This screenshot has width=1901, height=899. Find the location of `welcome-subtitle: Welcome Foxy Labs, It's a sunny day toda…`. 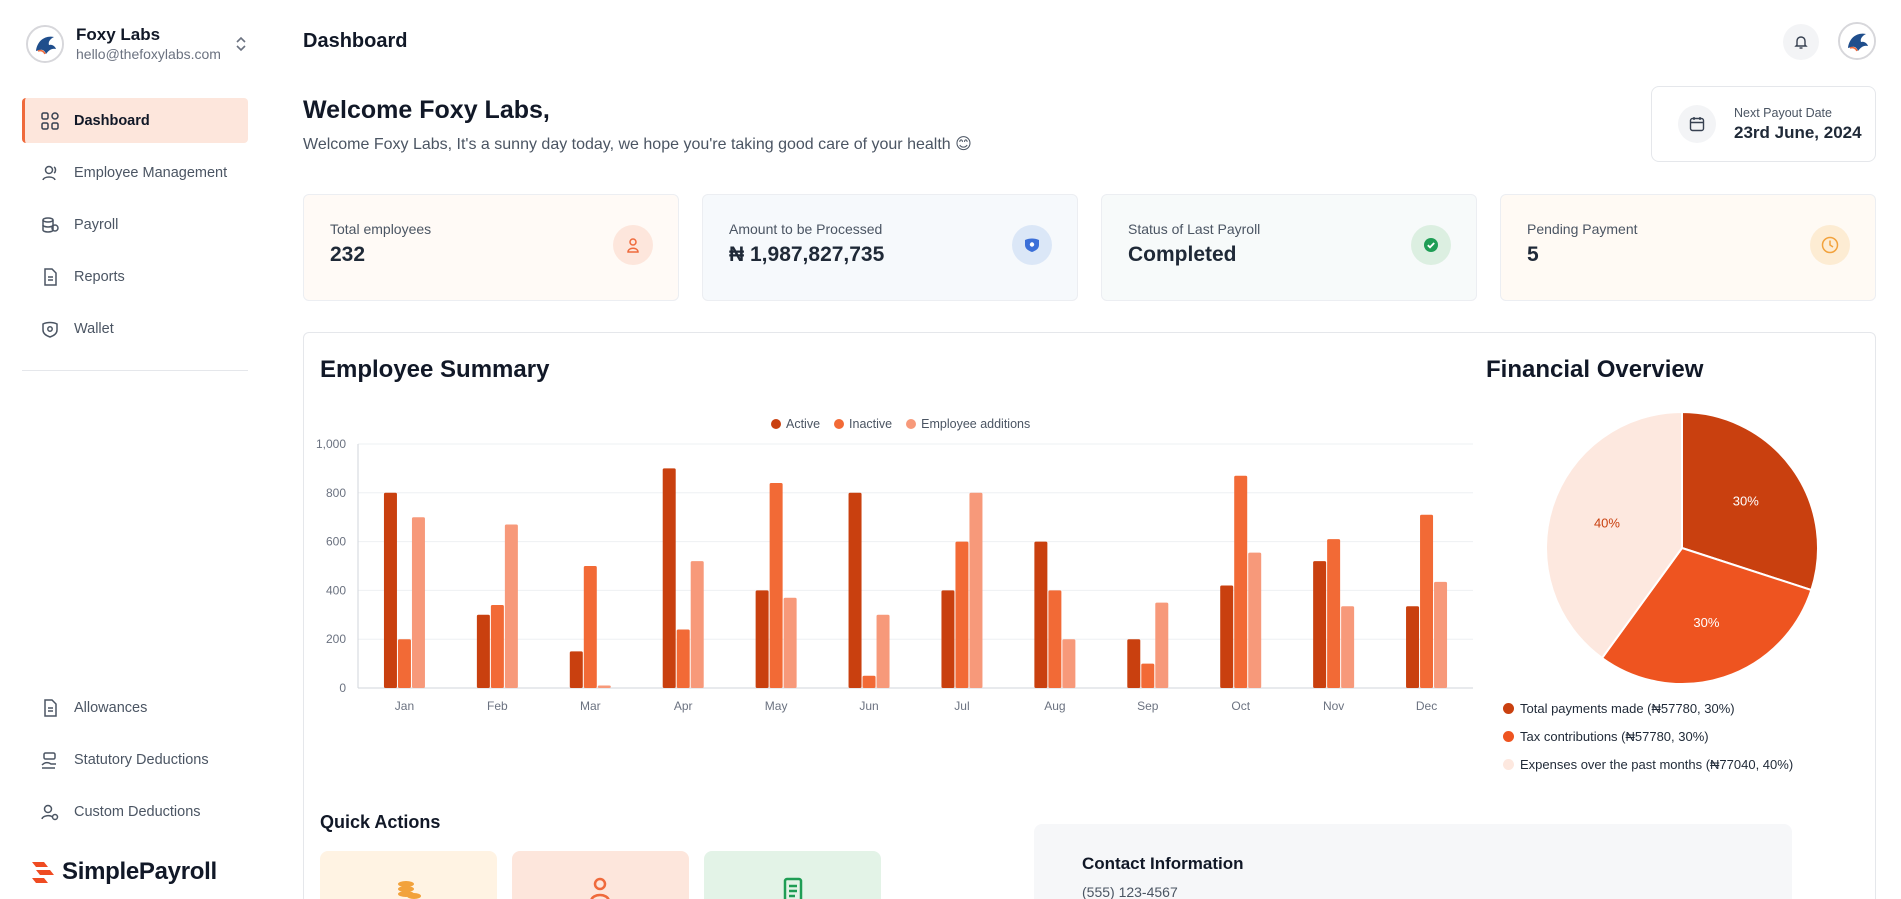

welcome-subtitle: Welcome Foxy Labs, It's a sunny day toda… is located at coordinates (637, 144).